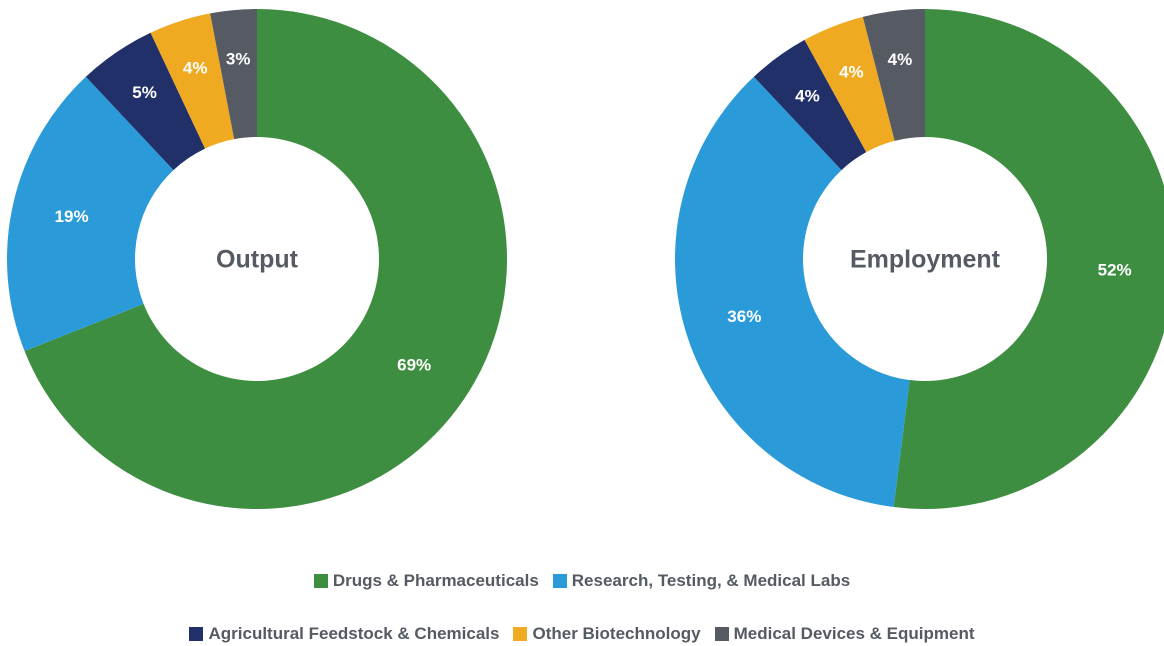 The image size is (1164, 646). What do you see at coordinates (925, 260) in the screenshot?
I see `donut-center-label: Employment` at bounding box center [925, 260].